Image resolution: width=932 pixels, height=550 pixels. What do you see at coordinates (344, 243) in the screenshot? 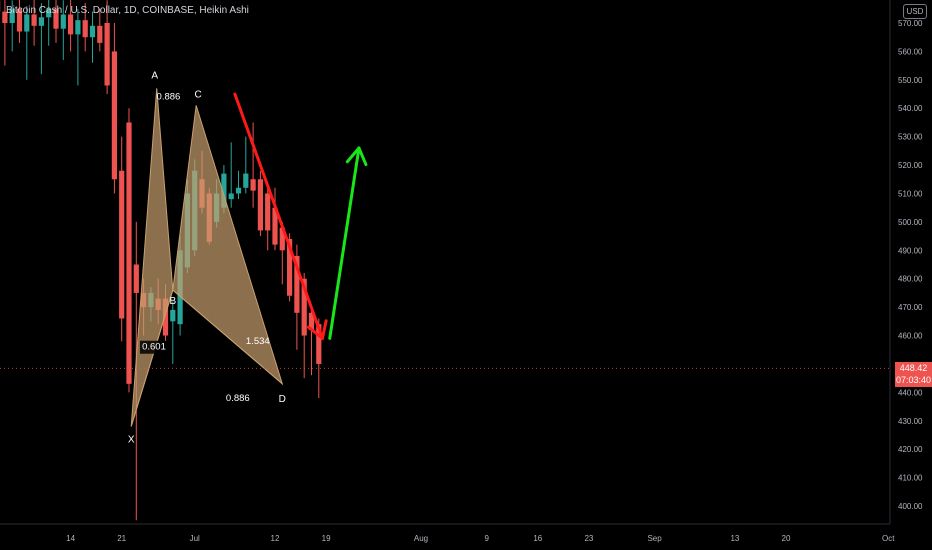
I see `bullish-projection-arrow` at bounding box center [344, 243].